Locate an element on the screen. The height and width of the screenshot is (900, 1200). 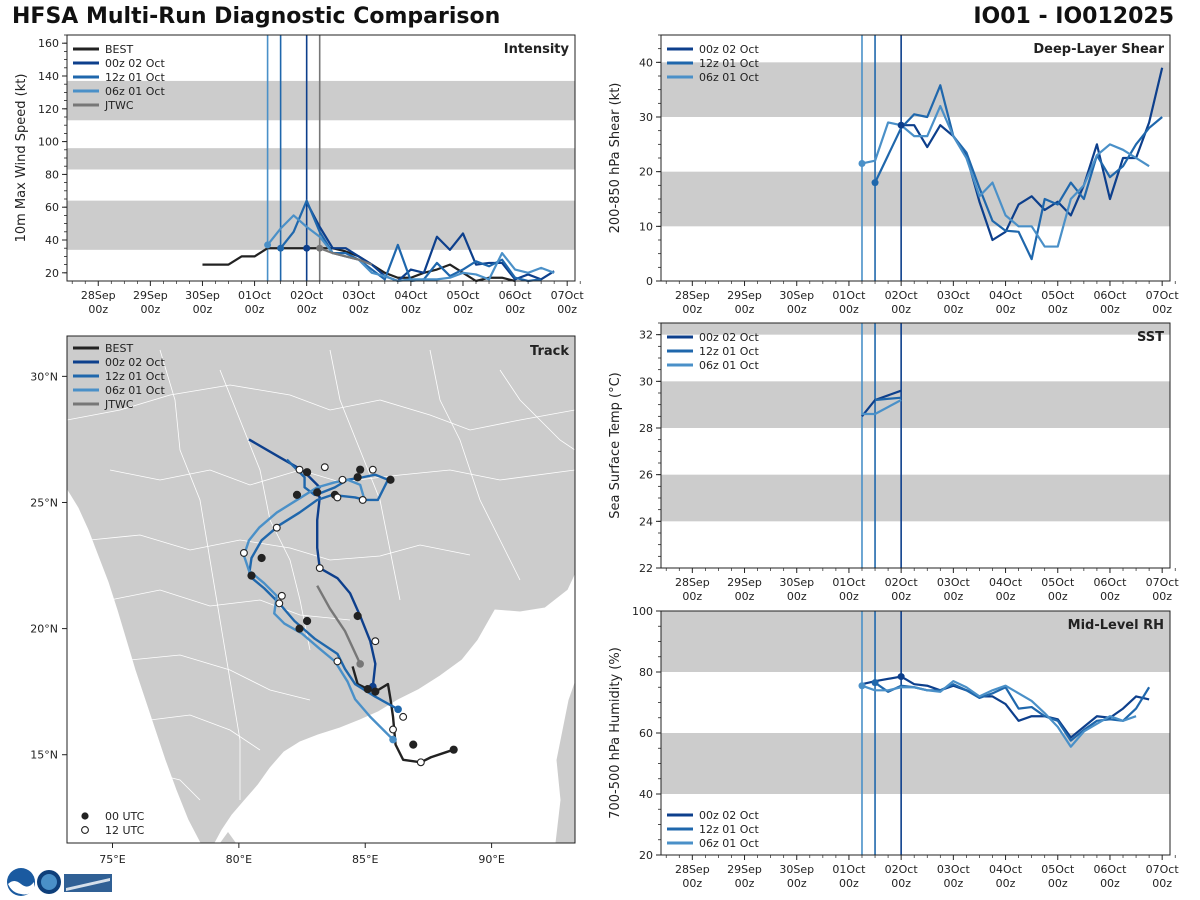
rh-xtick-label: 04Oct is located at coordinates (1006, 869).